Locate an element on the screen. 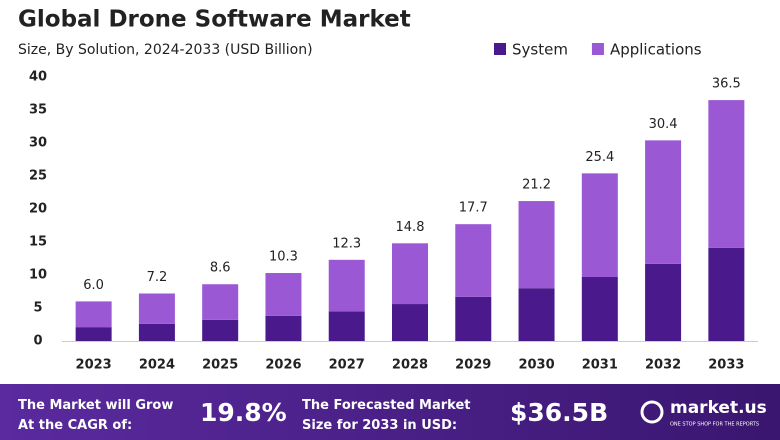 The height and width of the screenshot is (440, 780). y-tick-label: 25 is located at coordinates (38, 176).